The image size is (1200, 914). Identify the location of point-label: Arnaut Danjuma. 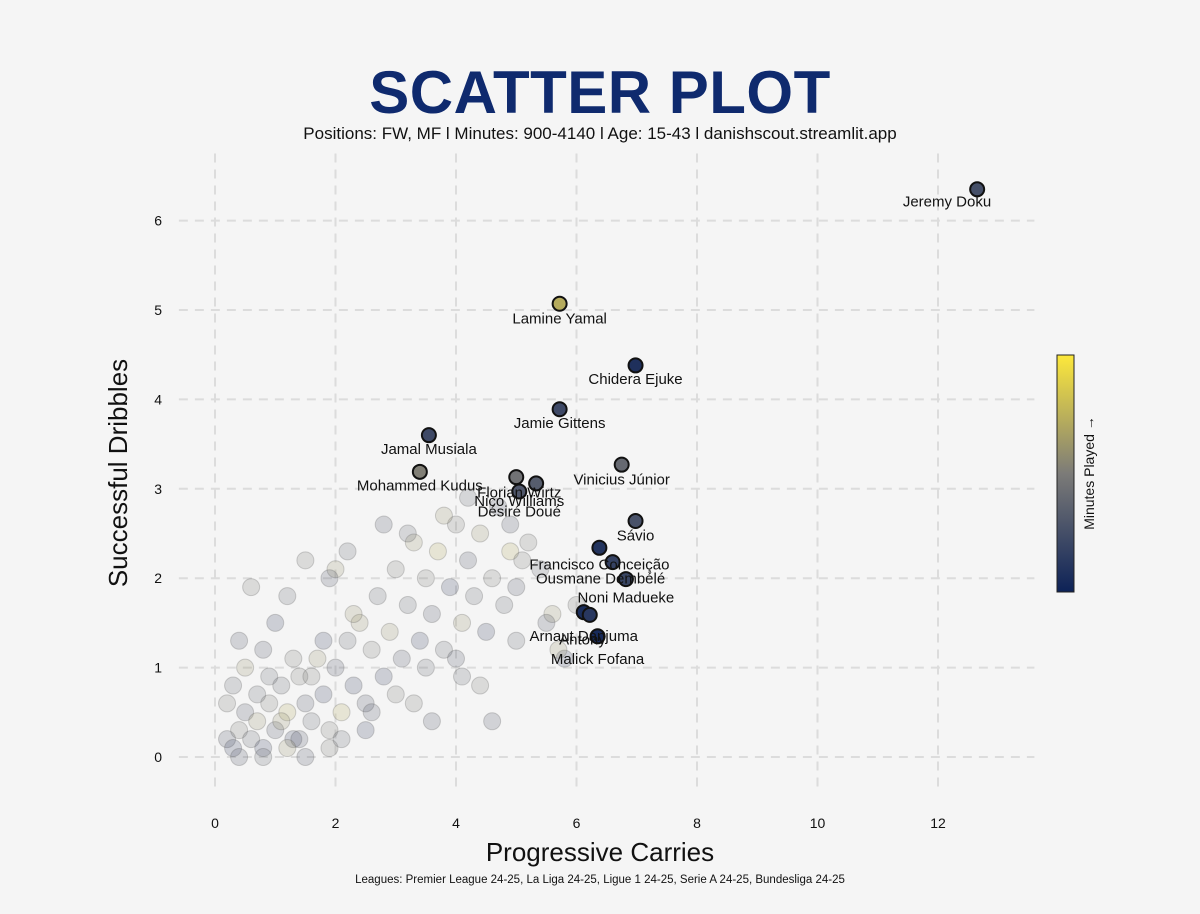
(584, 636).